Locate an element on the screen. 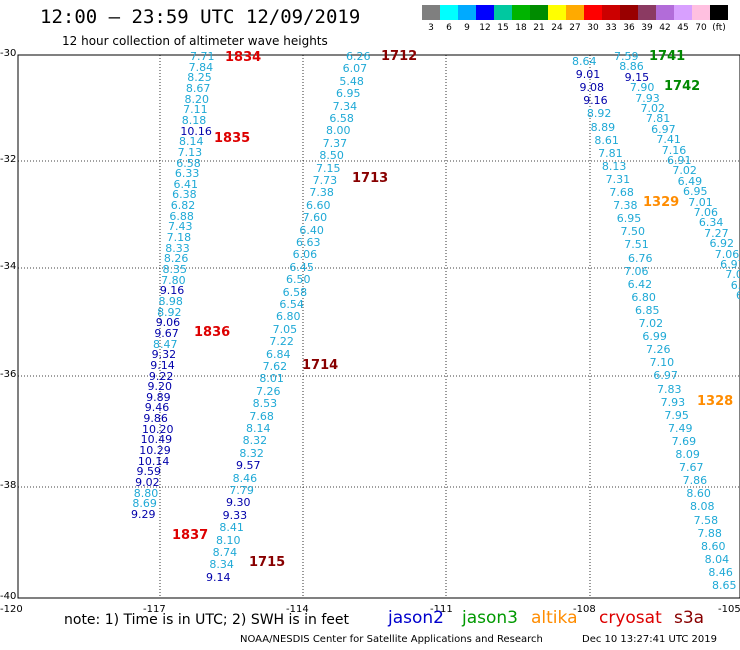  swh-value-track3: 8.46 is located at coordinates (720, 572).